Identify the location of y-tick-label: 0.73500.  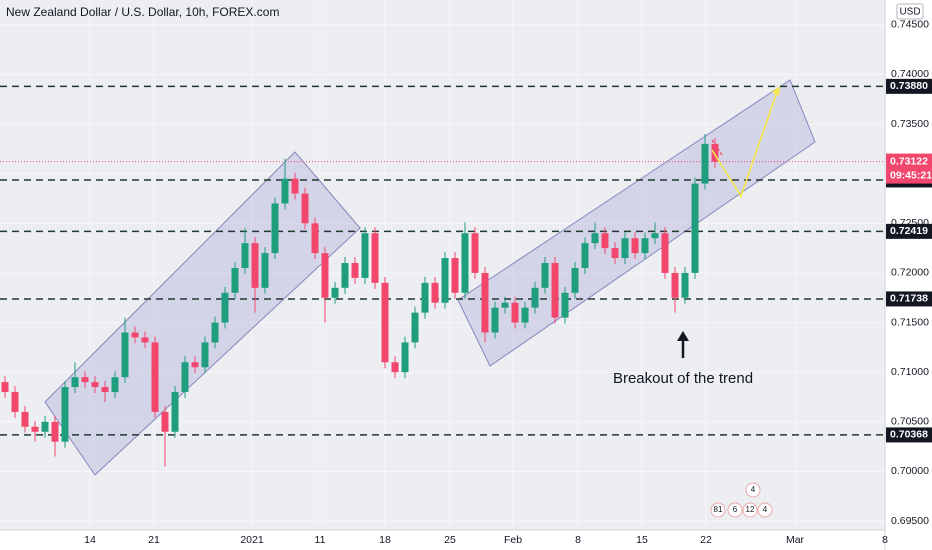
(910, 124).